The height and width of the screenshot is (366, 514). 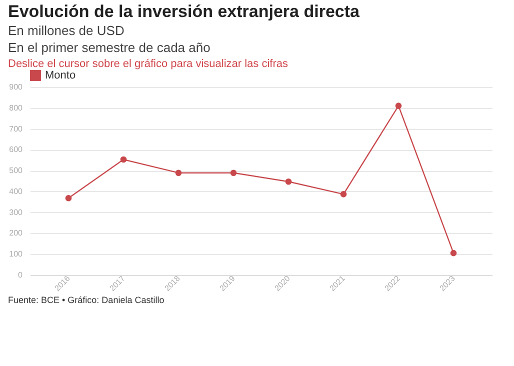 What do you see at coordinates (110, 39) in the screenshot?
I see `chart-subtitle: En millones de USD En el primer semestre de cada año` at bounding box center [110, 39].